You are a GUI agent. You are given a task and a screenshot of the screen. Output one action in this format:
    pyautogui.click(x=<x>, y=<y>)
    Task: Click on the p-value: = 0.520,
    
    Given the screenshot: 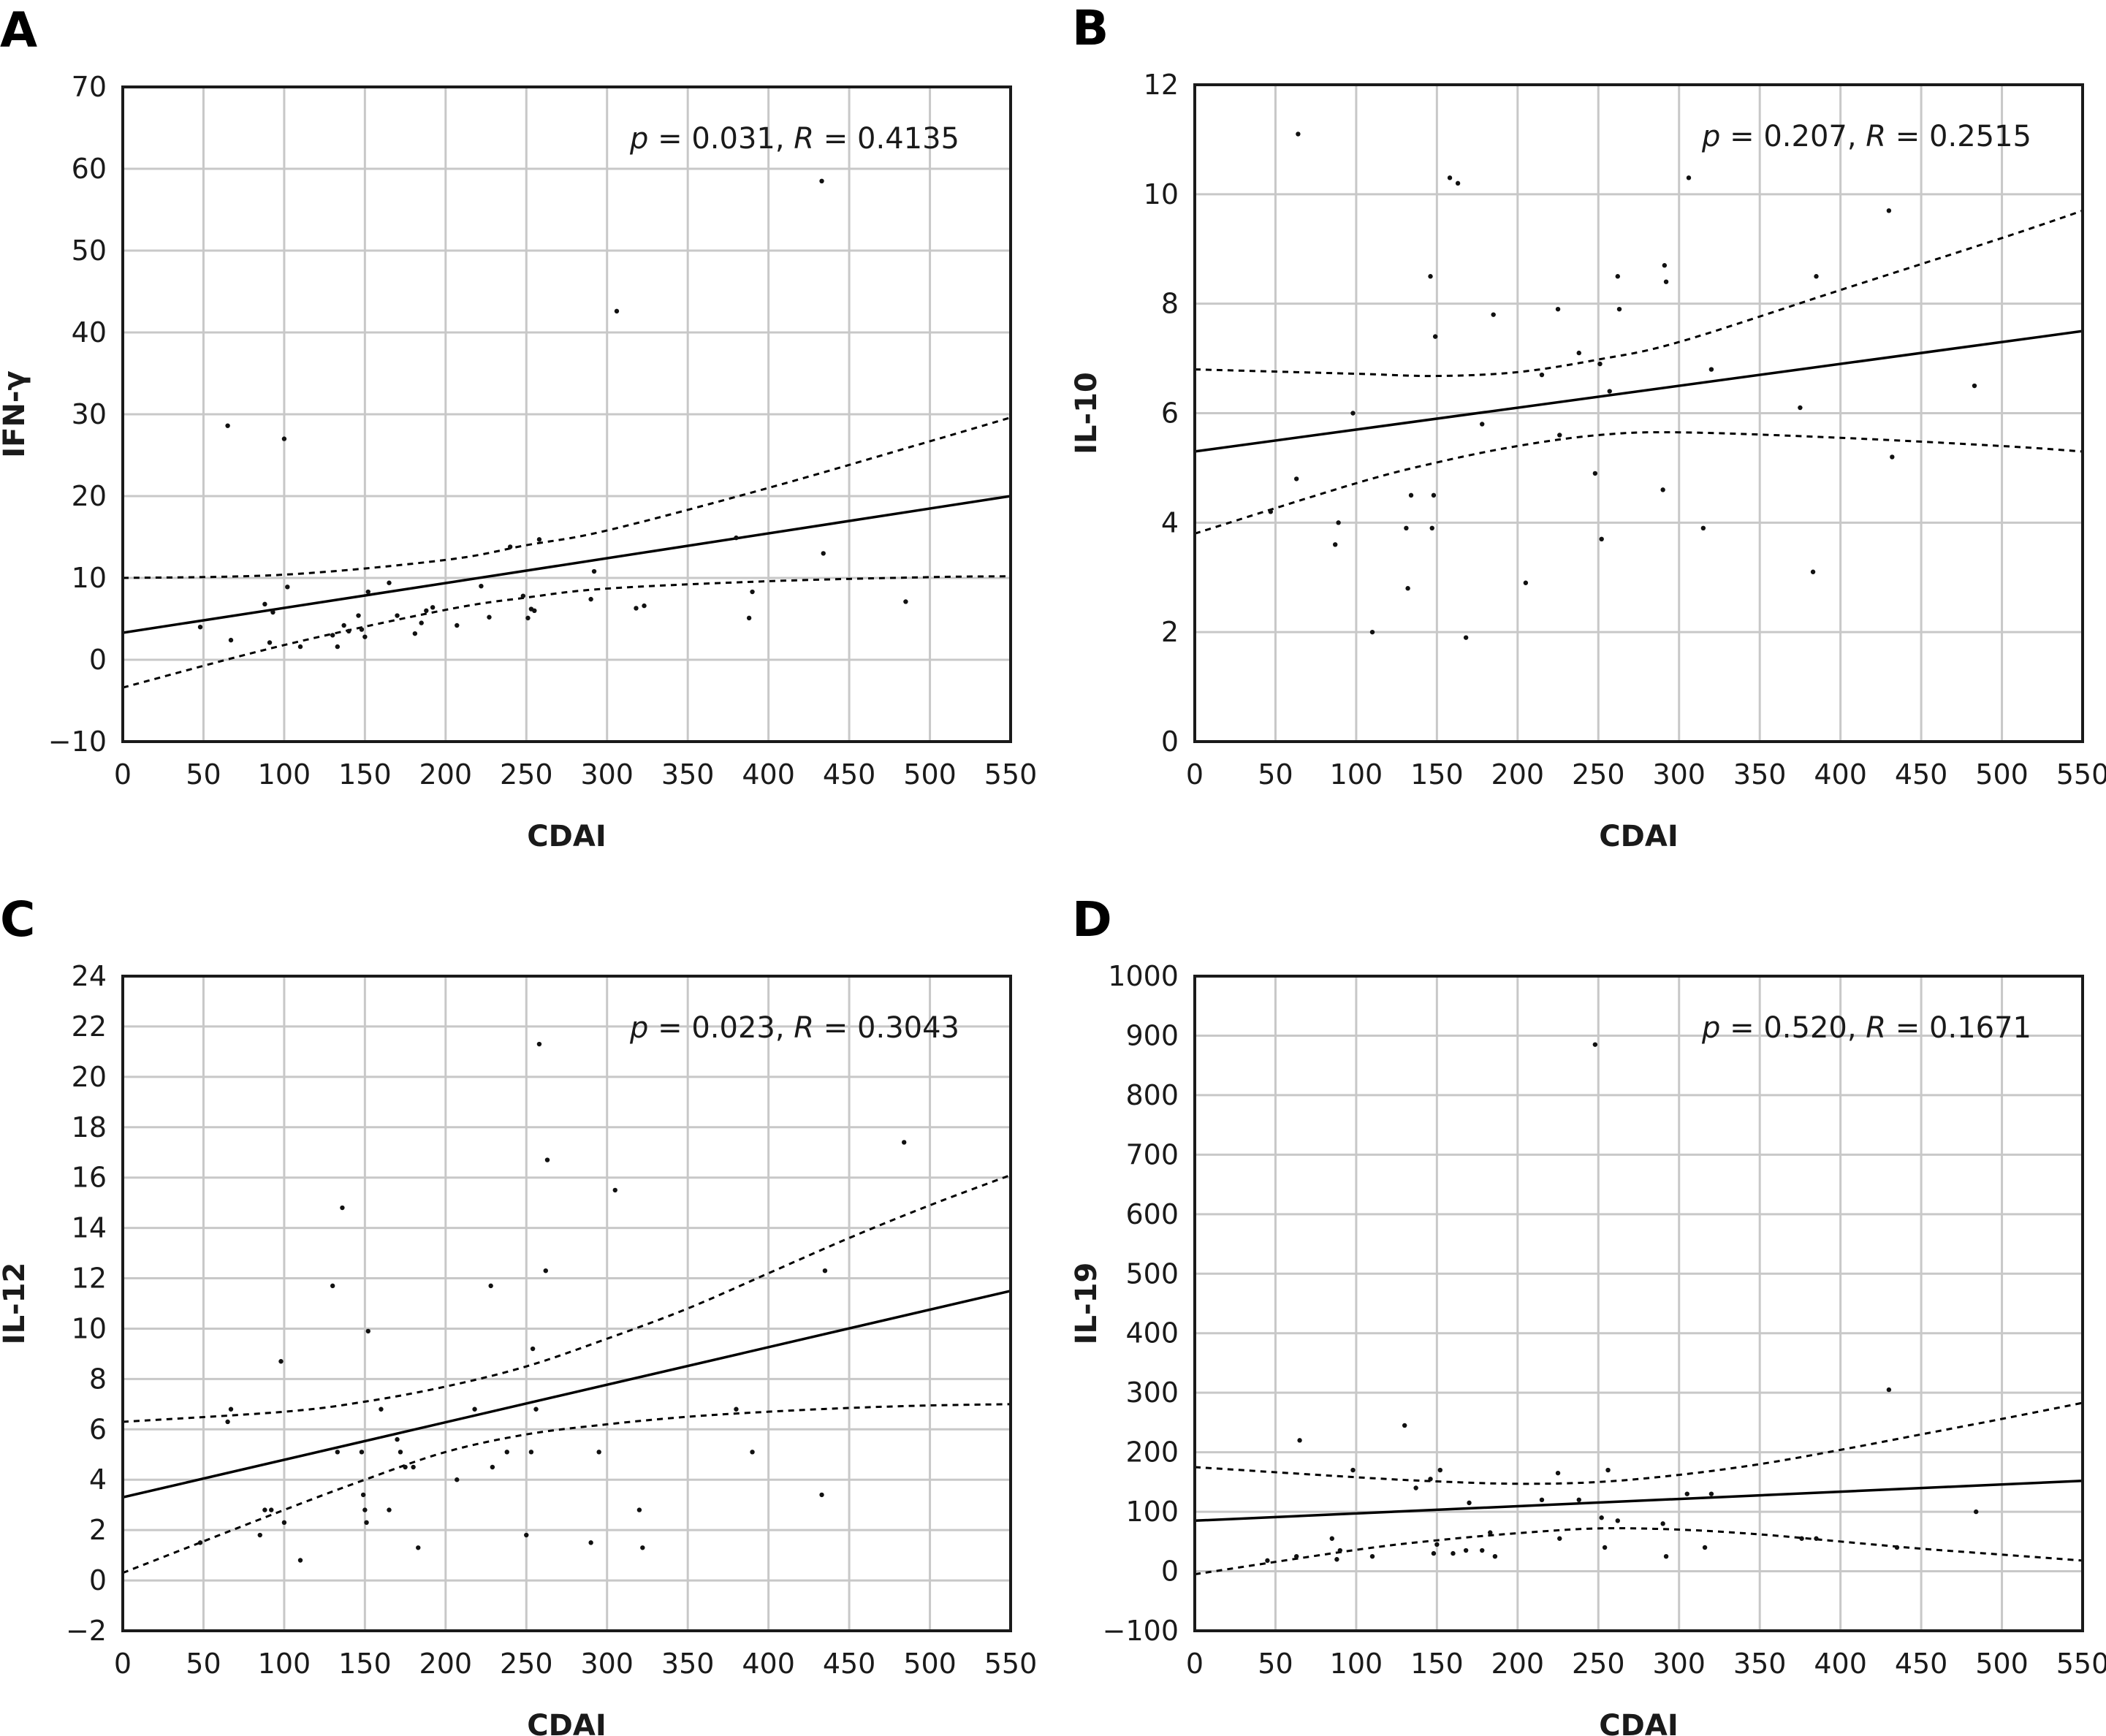 What is the action you would take?
    pyautogui.click(x=1793, y=1028)
    